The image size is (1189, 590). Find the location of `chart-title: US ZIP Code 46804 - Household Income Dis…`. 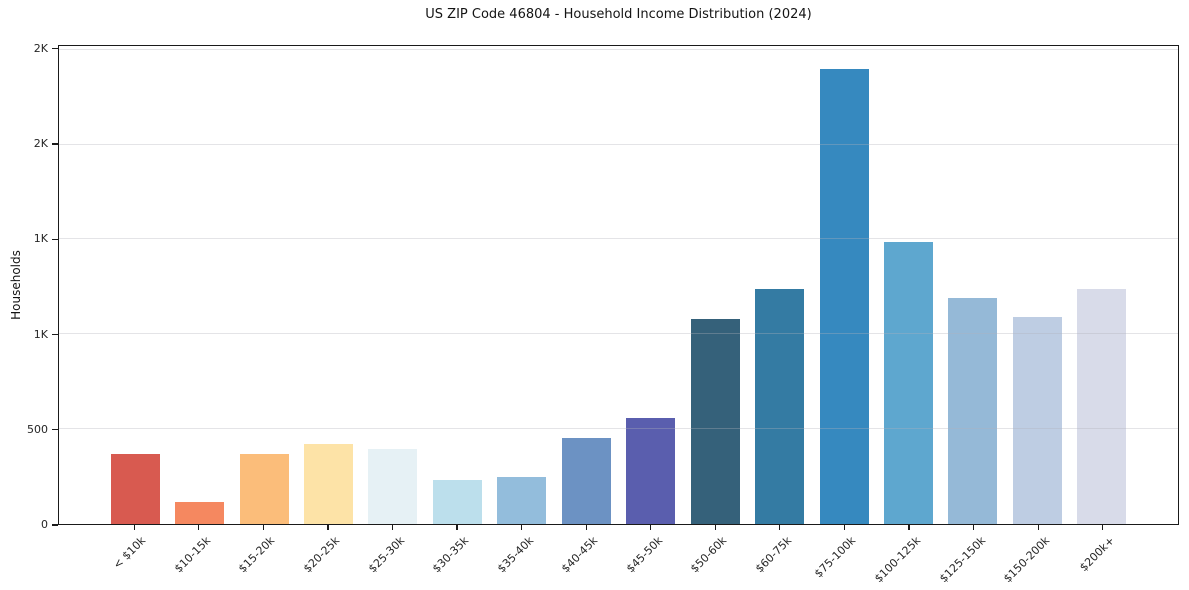

chart-title: US ZIP Code 46804 - Household Income Dis… is located at coordinates (618, 14).